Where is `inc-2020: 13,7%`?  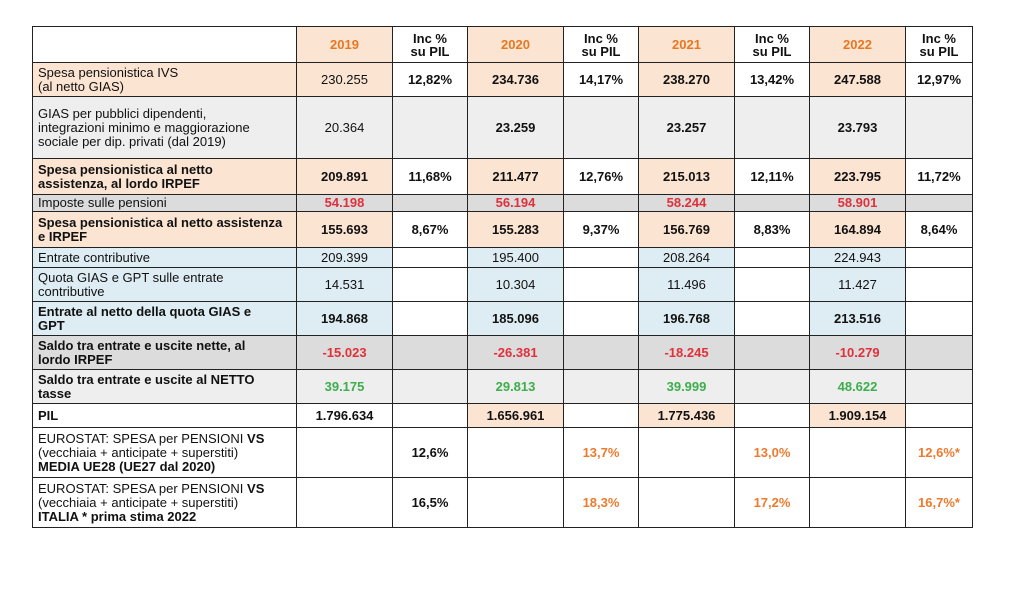 inc-2020: 13,7% is located at coordinates (601, 452).